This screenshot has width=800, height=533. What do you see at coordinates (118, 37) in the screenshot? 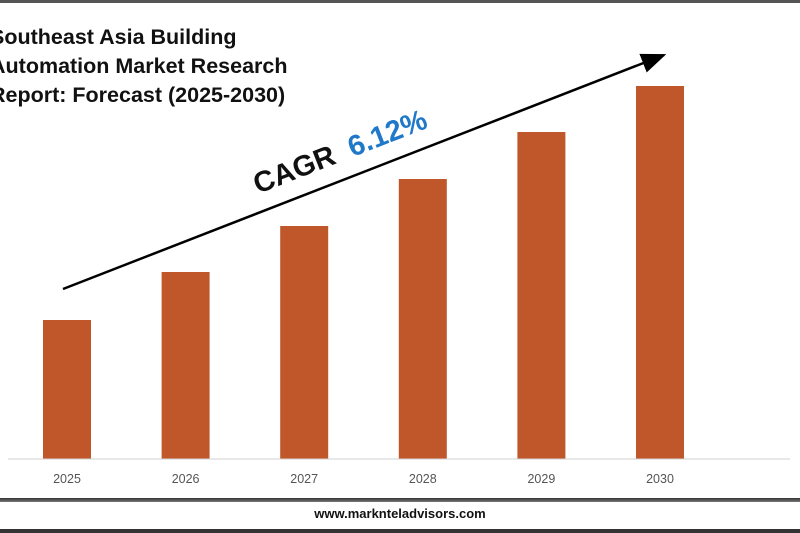
I see `title-line: Southeast Asia Building` at bounding box center [118, 37].